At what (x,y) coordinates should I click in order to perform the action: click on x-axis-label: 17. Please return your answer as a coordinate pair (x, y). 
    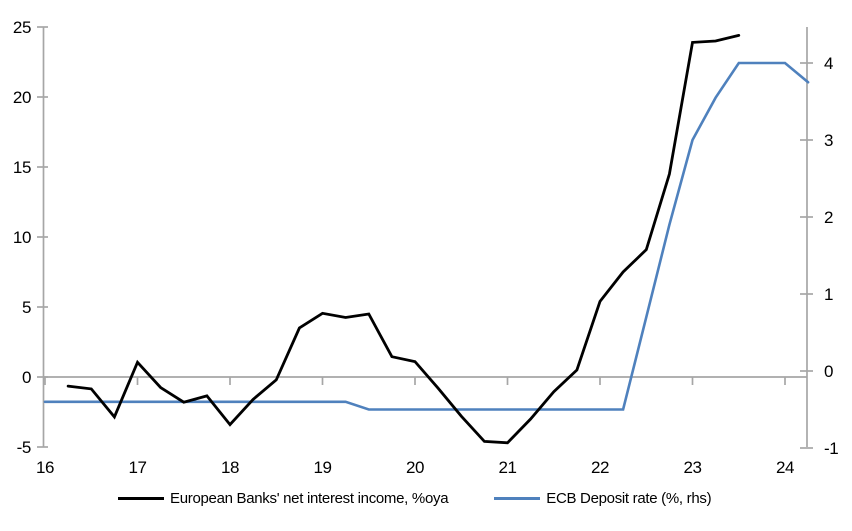
    Looking at the image, I should click on (137, 467).